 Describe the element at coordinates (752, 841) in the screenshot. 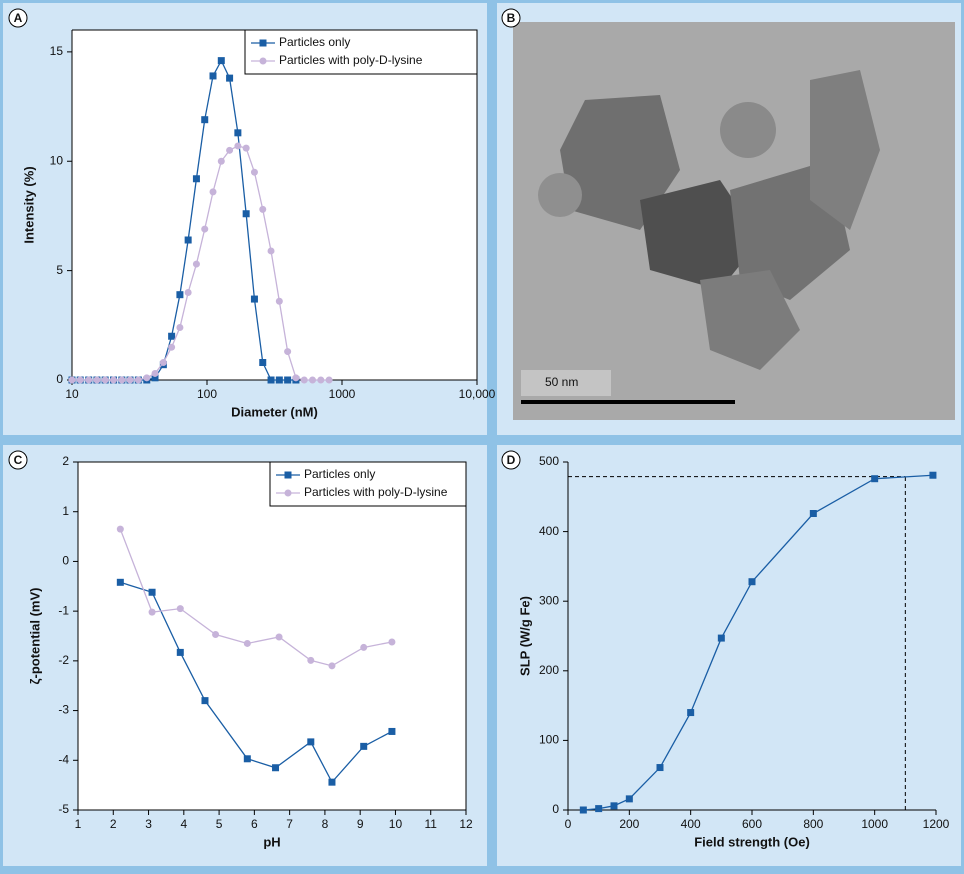

I see `x-axis-label: Field strength (Oe)` at that location.